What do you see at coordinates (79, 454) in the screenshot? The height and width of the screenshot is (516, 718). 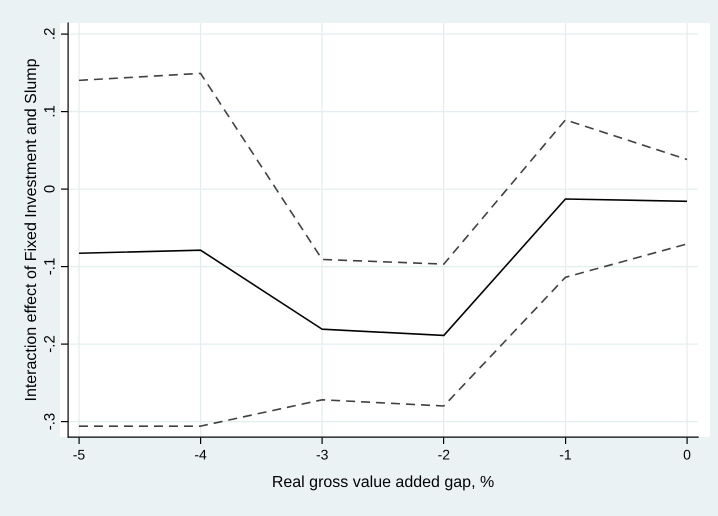 I see `x-tick-label: -5` at bounding box center [79, 454].